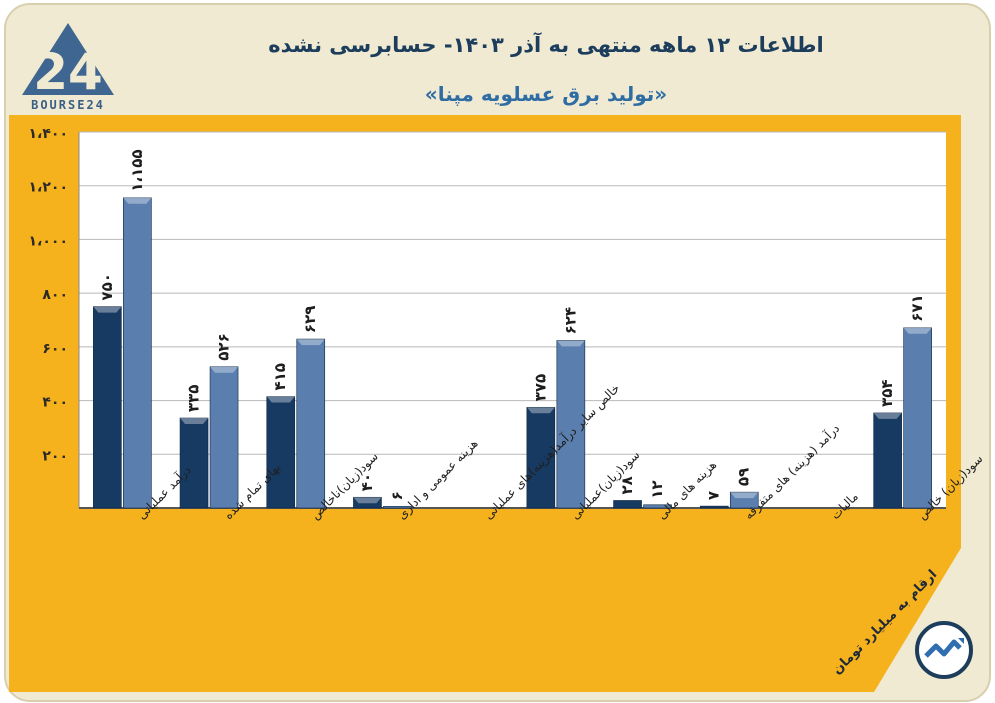 Image resolution: width=995 pixels, height=703 pixels. Describe the element at coordinates (657, 489) in the screenshot. I see `data-label-s2-6: ۱۲` at that location.